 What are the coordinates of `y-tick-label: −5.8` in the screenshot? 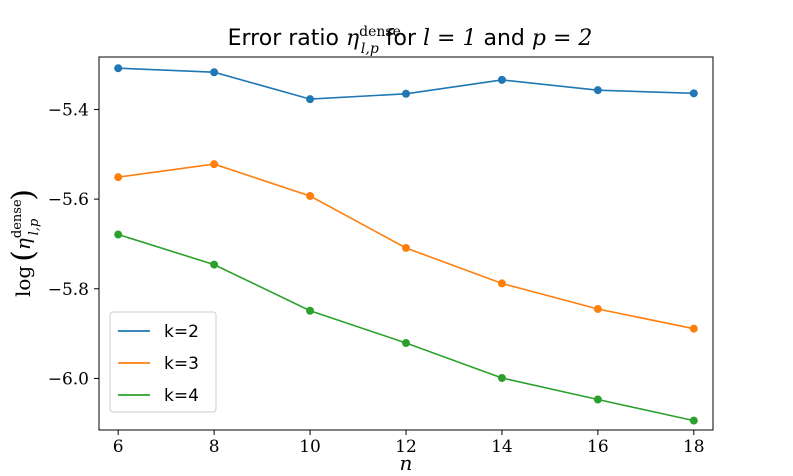 It's located at (68, 290).